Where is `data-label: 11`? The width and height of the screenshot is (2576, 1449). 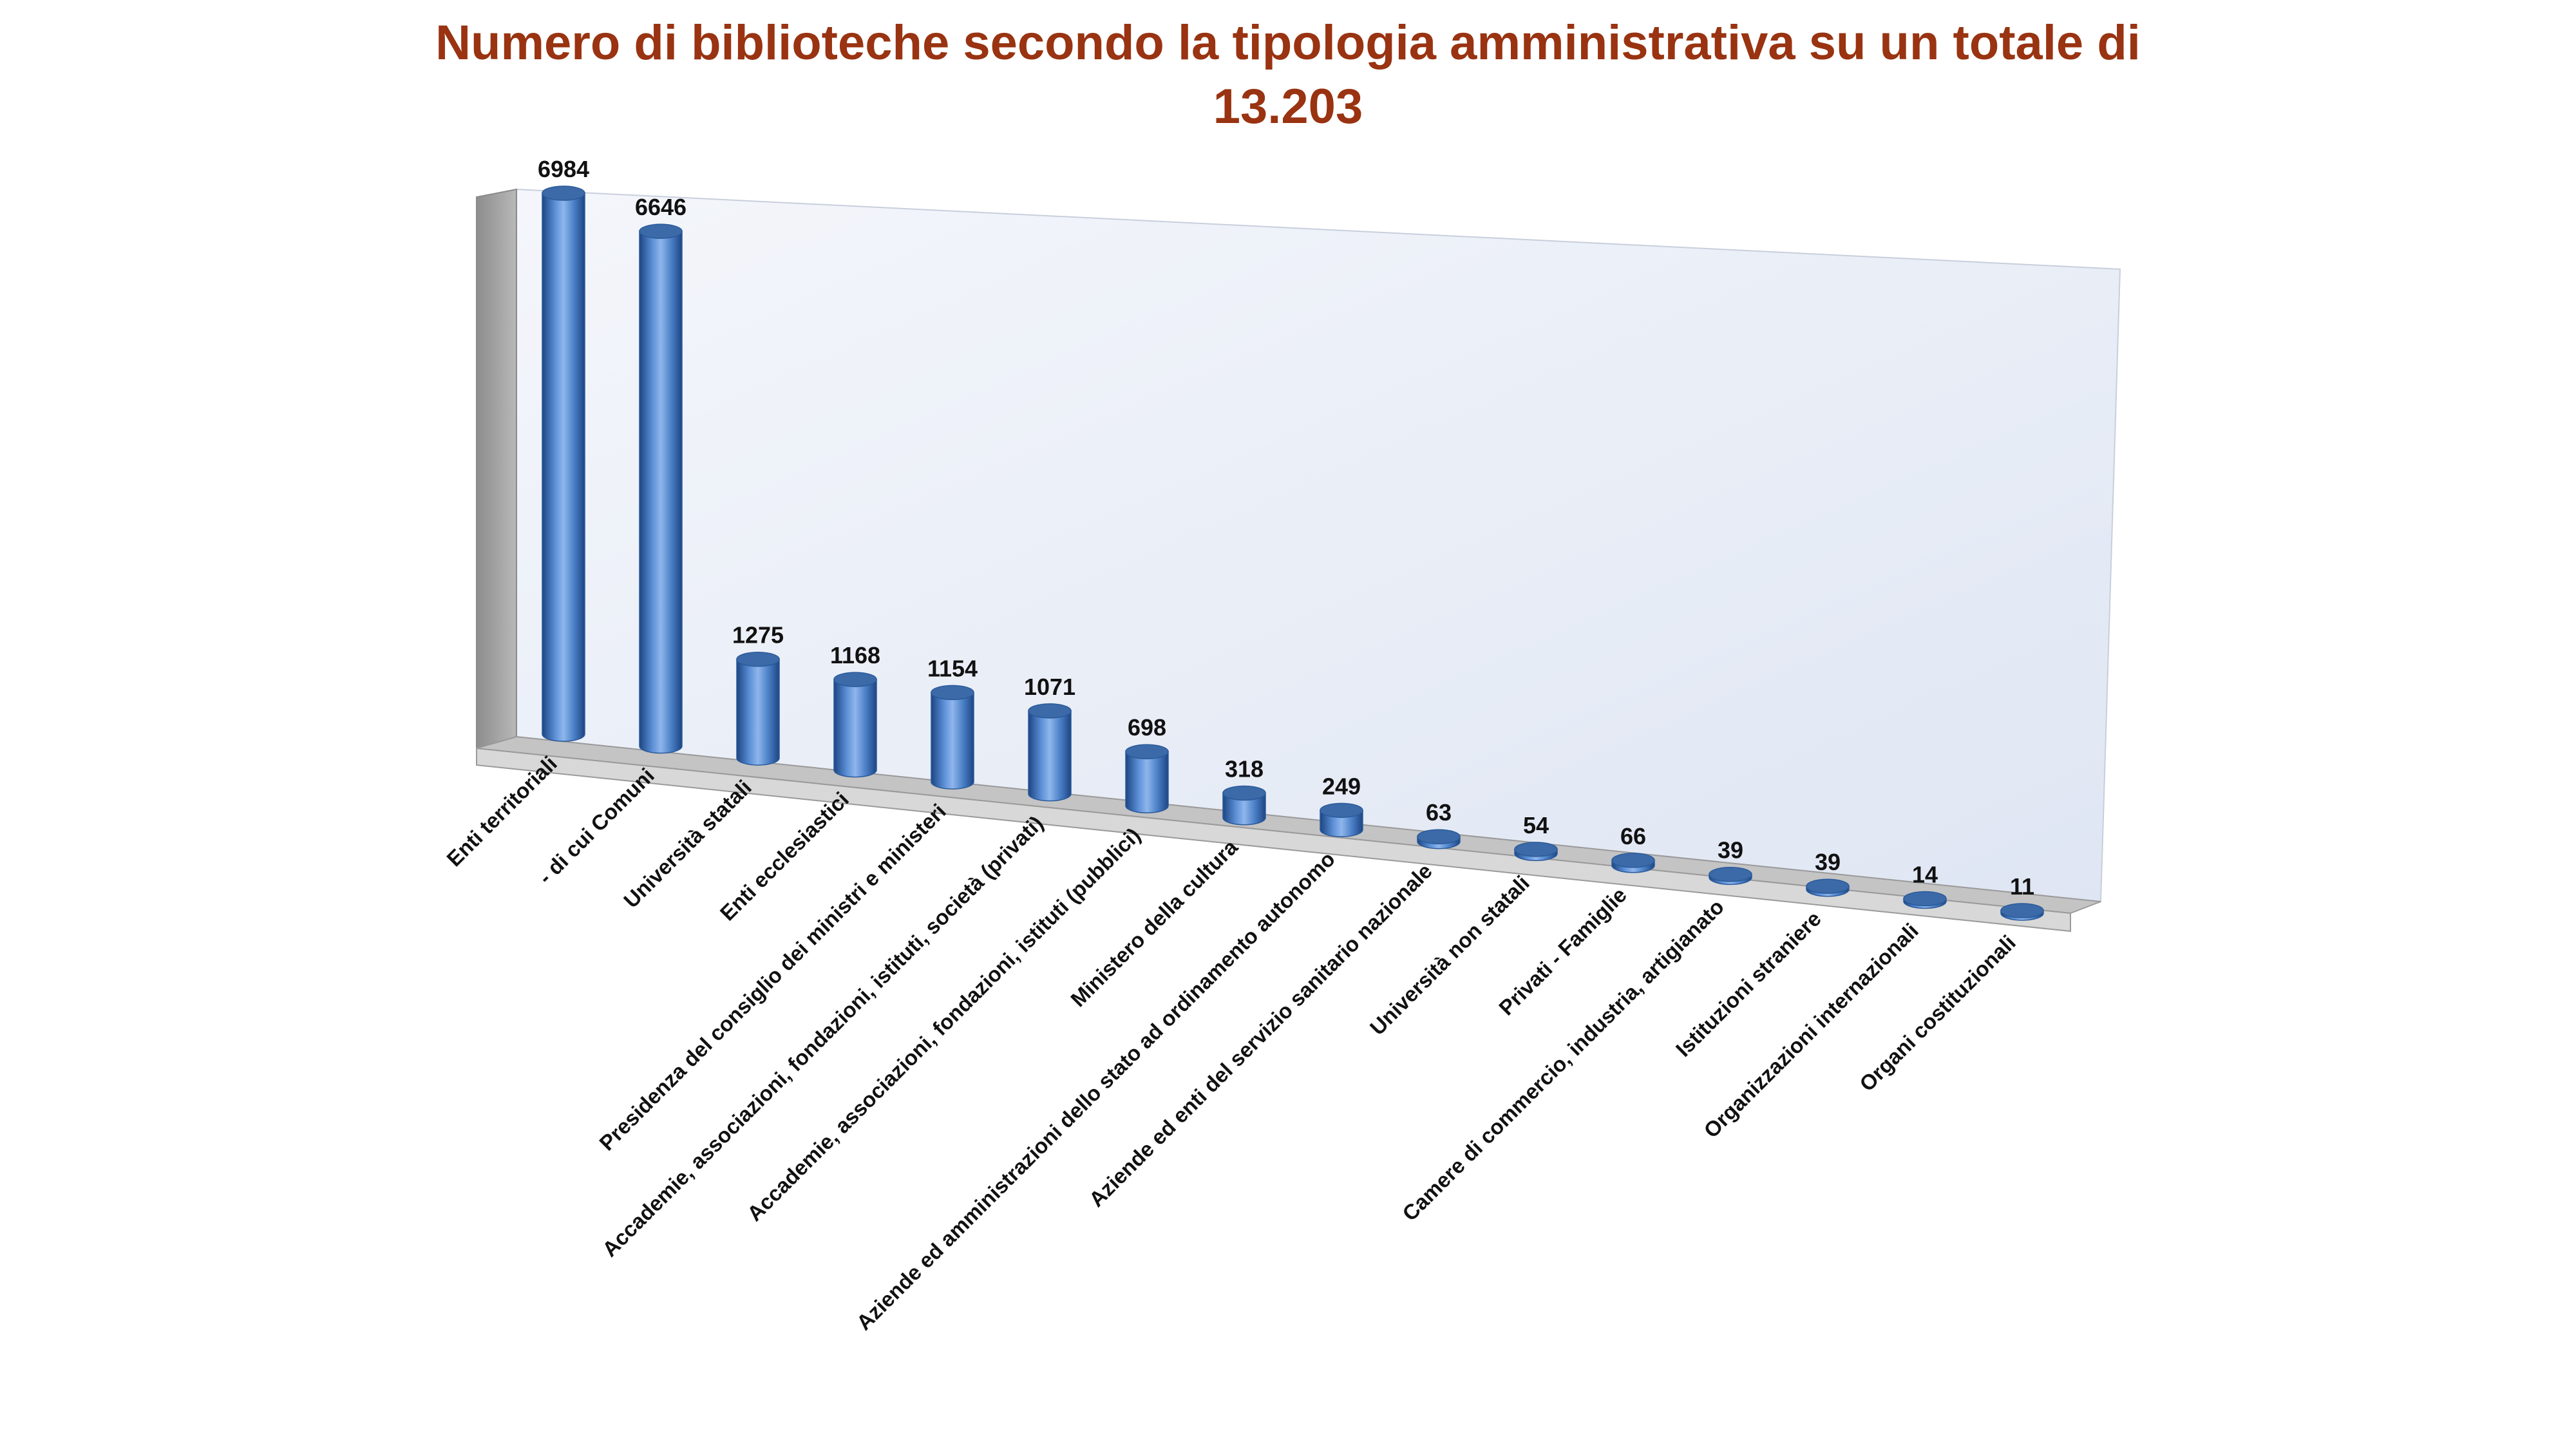 data-label: 11 is located at coordinates (2022, 886).